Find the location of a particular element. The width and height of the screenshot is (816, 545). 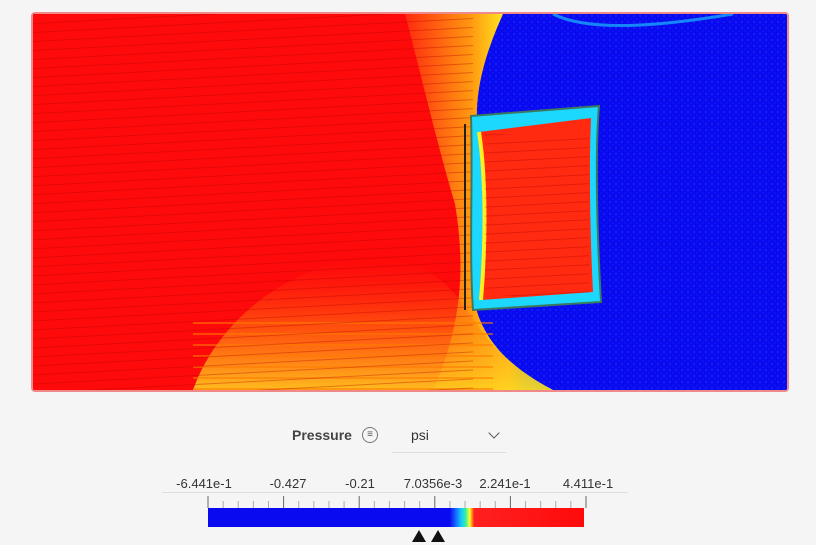

quantity-label: Pressure is located at coordinates (322, 435).